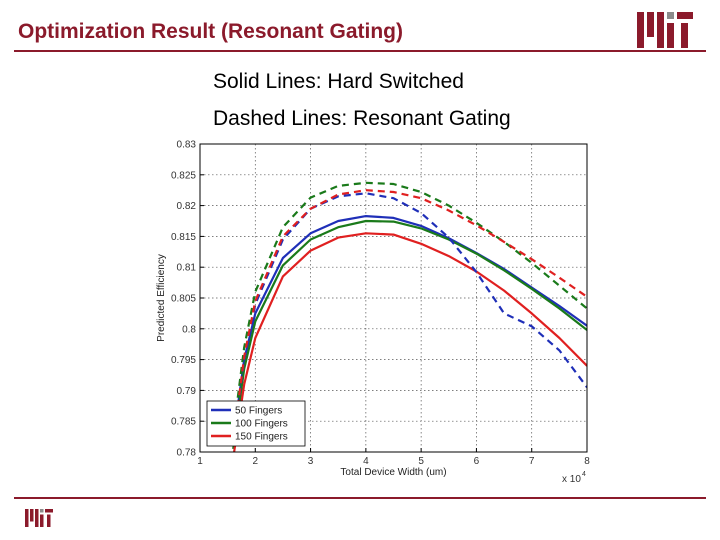  I want to click on y-tick-label: 0.8, so click(189, 329).